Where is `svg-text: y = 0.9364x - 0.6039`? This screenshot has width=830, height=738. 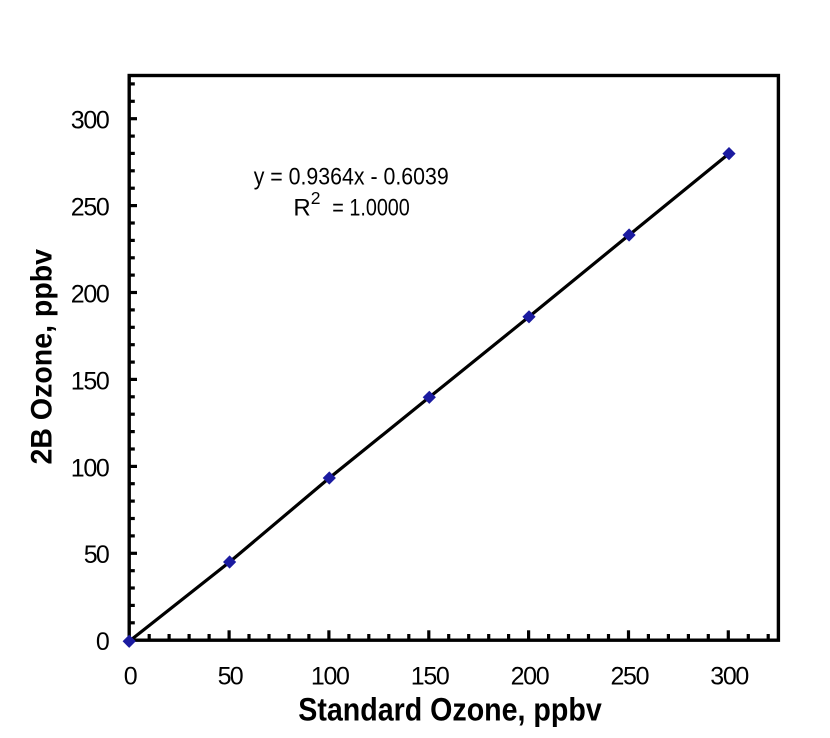 svg-text: y = 0.9364x - 0.6039 is located at coordinates (351, 176).